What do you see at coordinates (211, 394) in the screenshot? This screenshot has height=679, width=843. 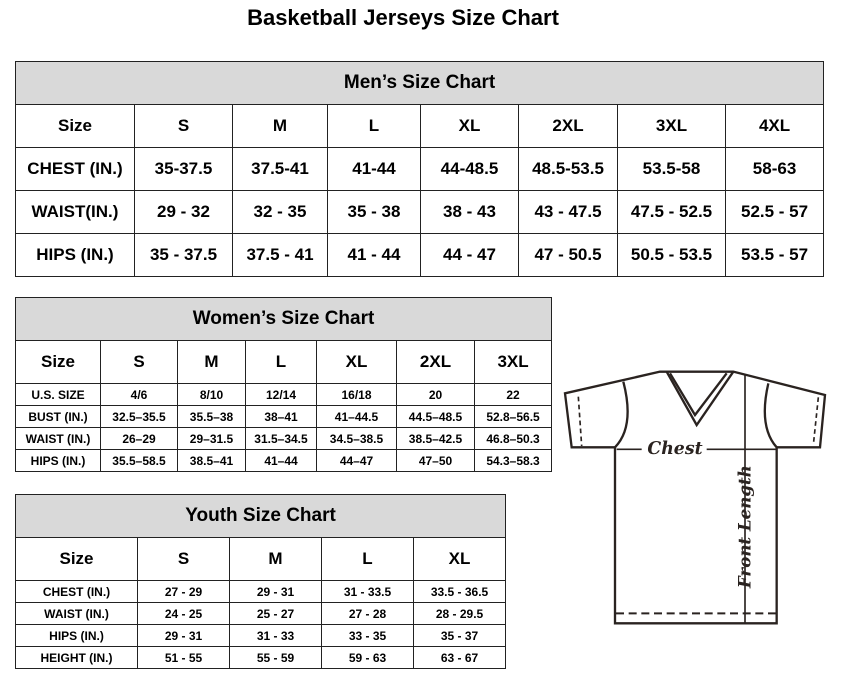 I see `measurement-cell: 8/10` at bounding box center [211, 394].